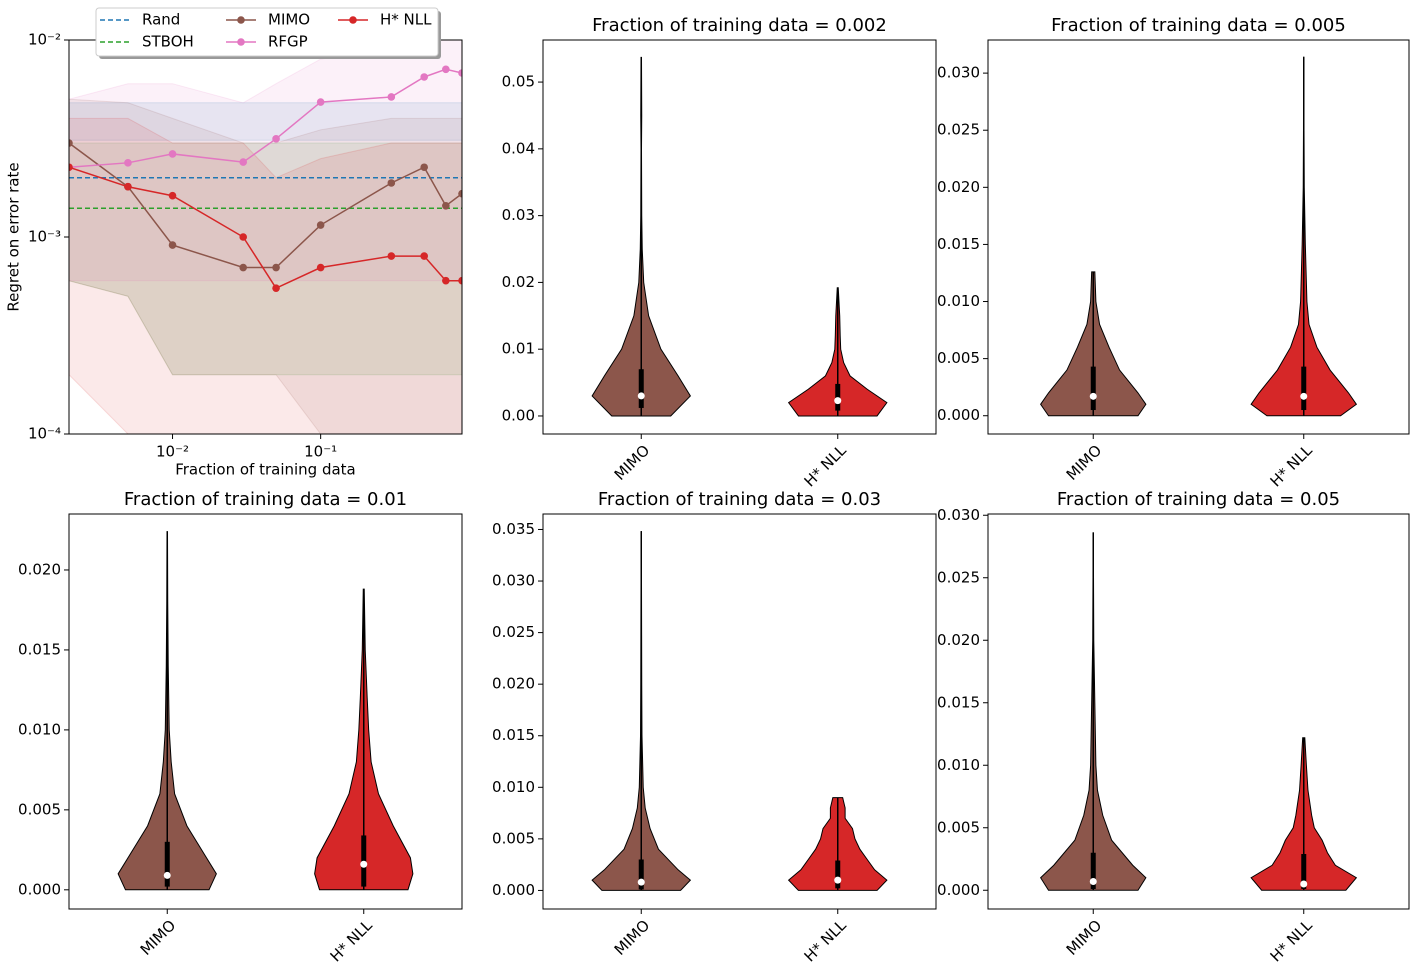 This screenshot has width=1415, height=970. Describe the element at coordinates (1198, 25) in the screenshot. I see `chart-title: Fraction of training data = 0.005` at that location.